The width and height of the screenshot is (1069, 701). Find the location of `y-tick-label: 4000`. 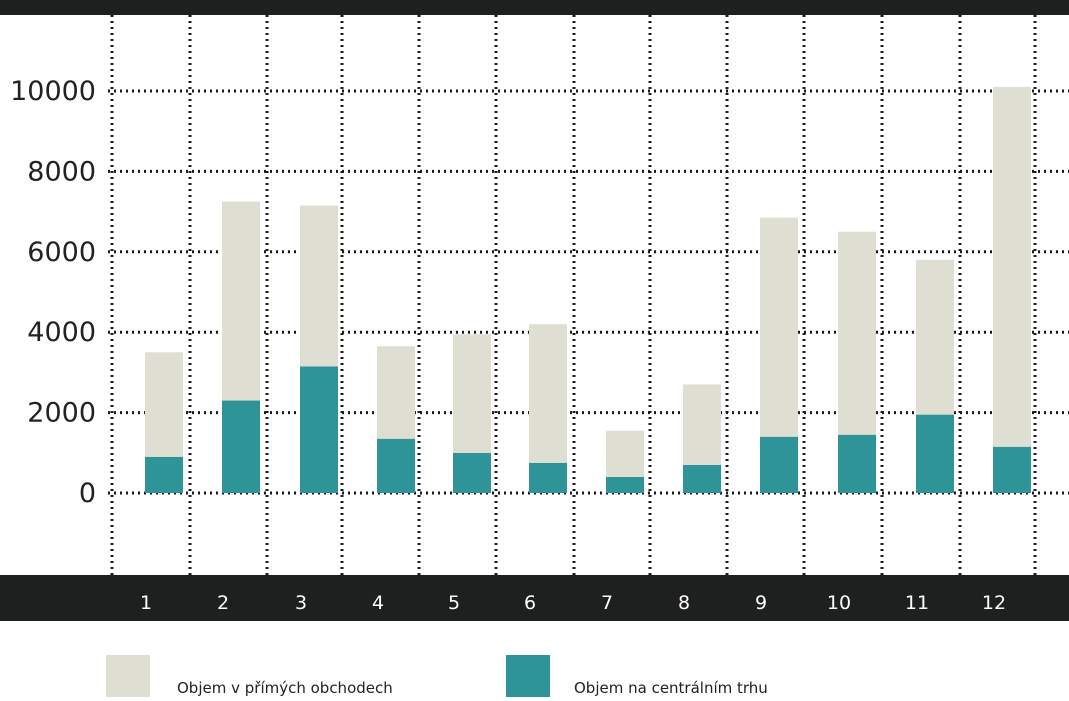

y-tick-label: 4000 is located at coordinates (61, 332).